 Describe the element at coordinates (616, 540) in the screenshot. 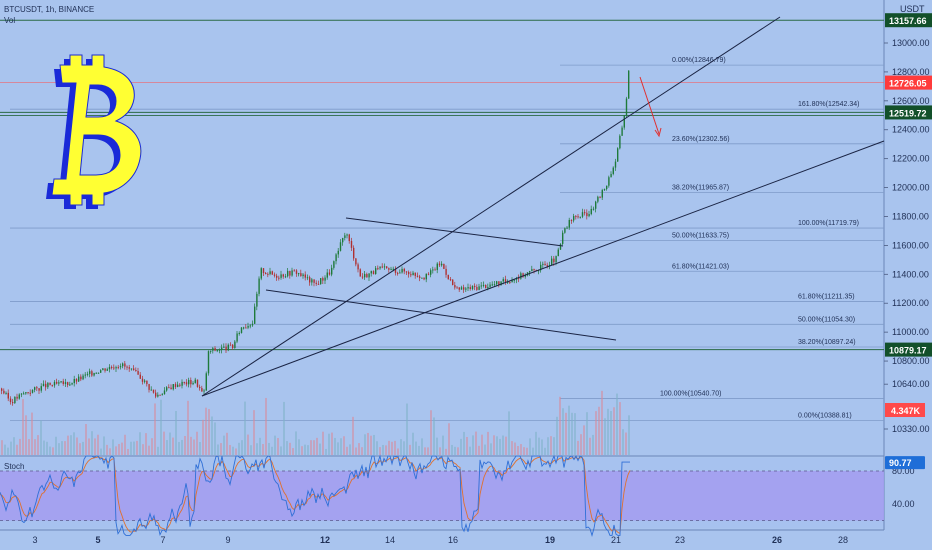

I see `time-tick-label: 21` at that location.